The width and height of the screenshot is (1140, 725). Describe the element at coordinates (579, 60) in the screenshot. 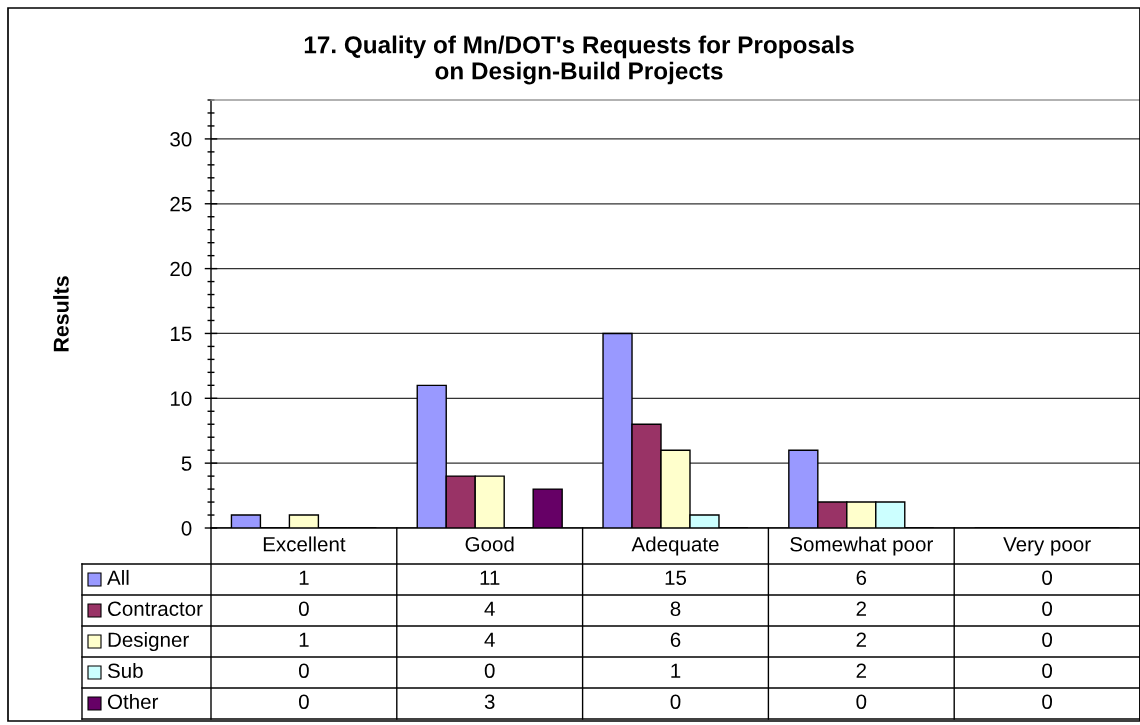

I see `chart-title: 17. Quality of Mn/DOT's Requests for Proposals on Design-Build Projects` at that location.